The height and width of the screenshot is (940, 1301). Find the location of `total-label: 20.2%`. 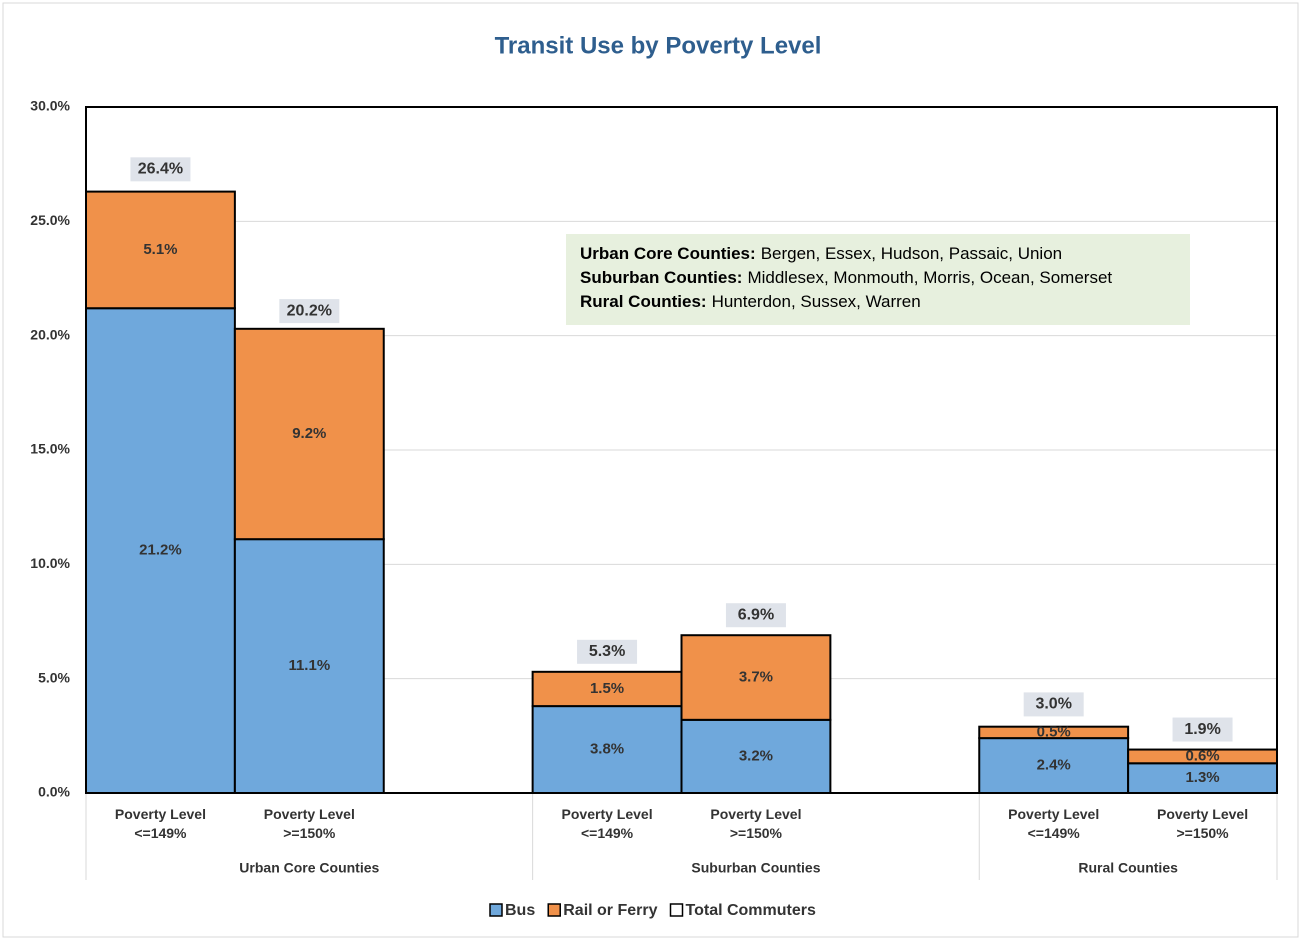

total-label: 20.2% is located at coordinates (309, 310).